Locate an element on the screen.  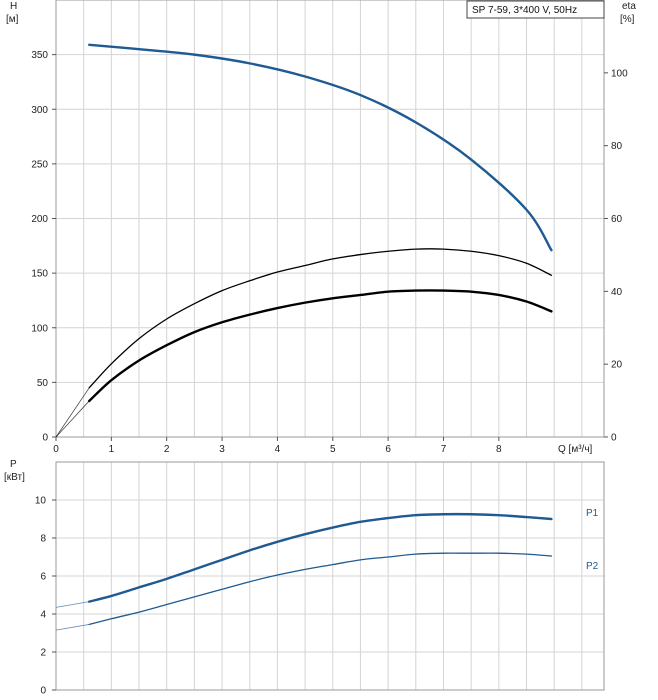
power-axis-label-2: [кВт] is located at coordinates (14, 477).